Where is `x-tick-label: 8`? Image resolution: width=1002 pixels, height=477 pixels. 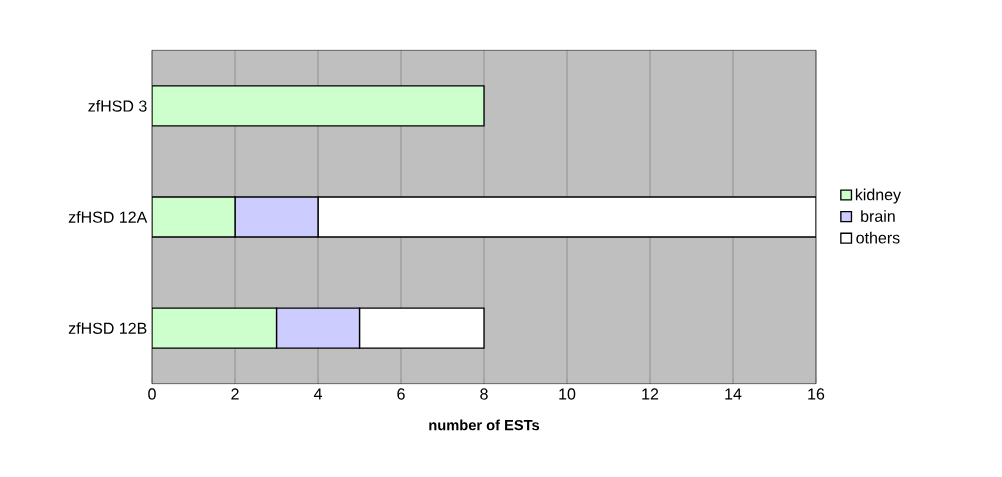 x-tick-label: 8 is located at coordinates (484, 394).